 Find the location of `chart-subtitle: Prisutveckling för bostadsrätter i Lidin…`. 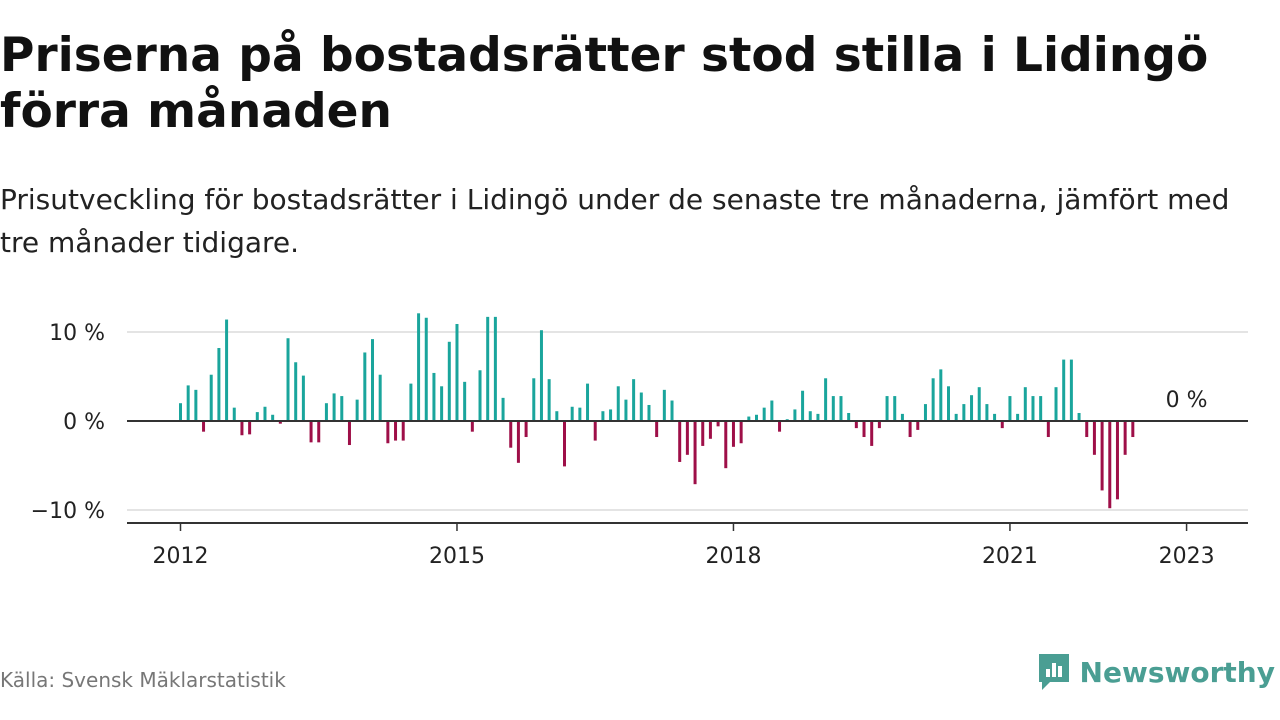

chart-subtitle: Prisutveckling för bostadsrätter i Lidin… is located at coordinates (615, 221).